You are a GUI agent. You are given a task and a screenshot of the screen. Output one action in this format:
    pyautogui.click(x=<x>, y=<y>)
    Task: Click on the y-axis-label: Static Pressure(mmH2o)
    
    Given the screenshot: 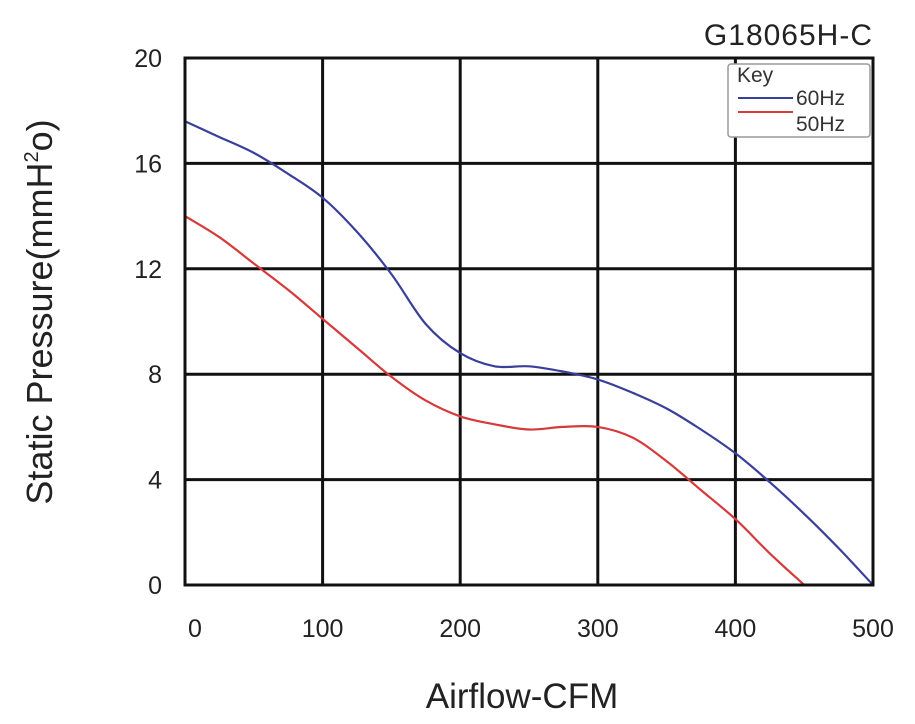 What is the action you would take?
    pyautogui.click(x=39, y=311)
    